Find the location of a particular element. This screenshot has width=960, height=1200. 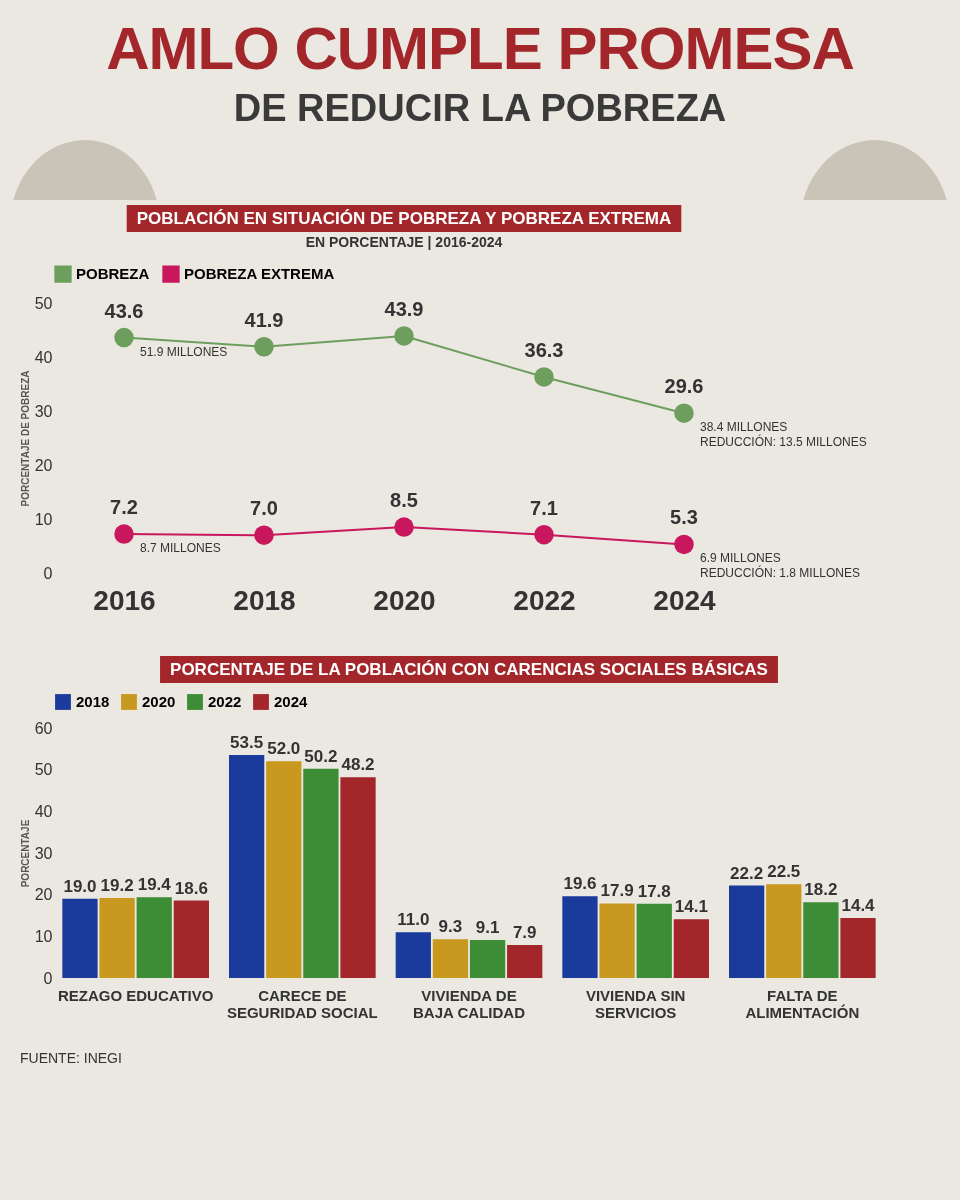

data-label: 7.2 is located at coordinates (124, 507).